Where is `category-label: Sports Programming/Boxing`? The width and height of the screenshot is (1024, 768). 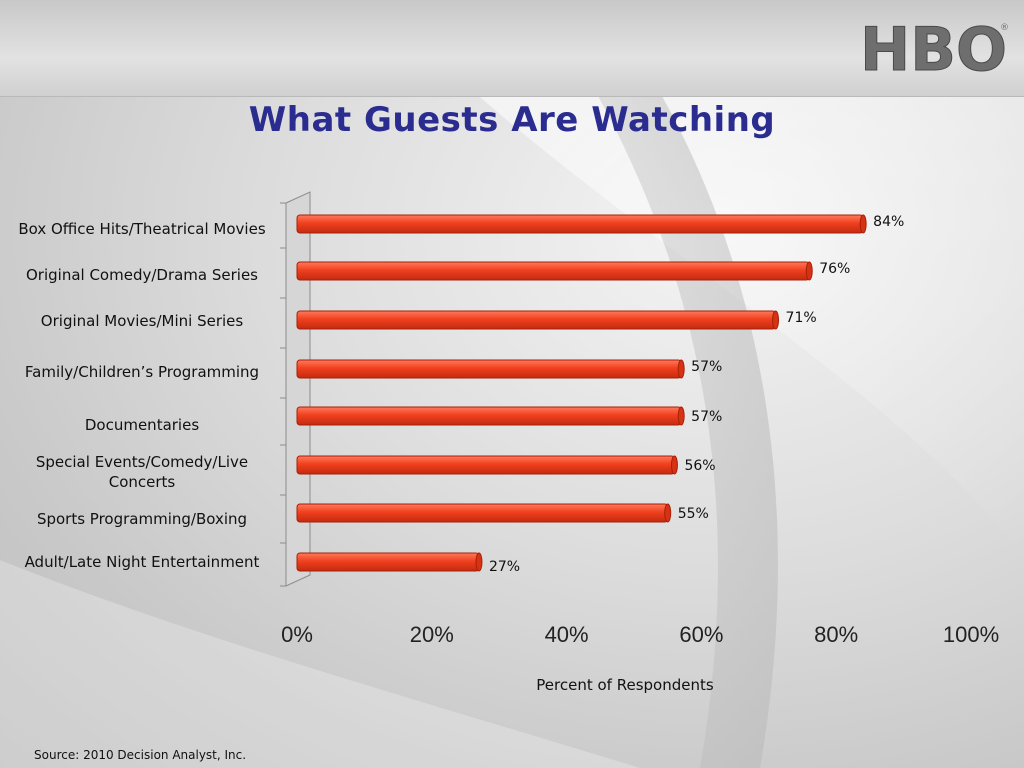 category-label: Sports Programming/Boxing is located at coordinates (142, 519).